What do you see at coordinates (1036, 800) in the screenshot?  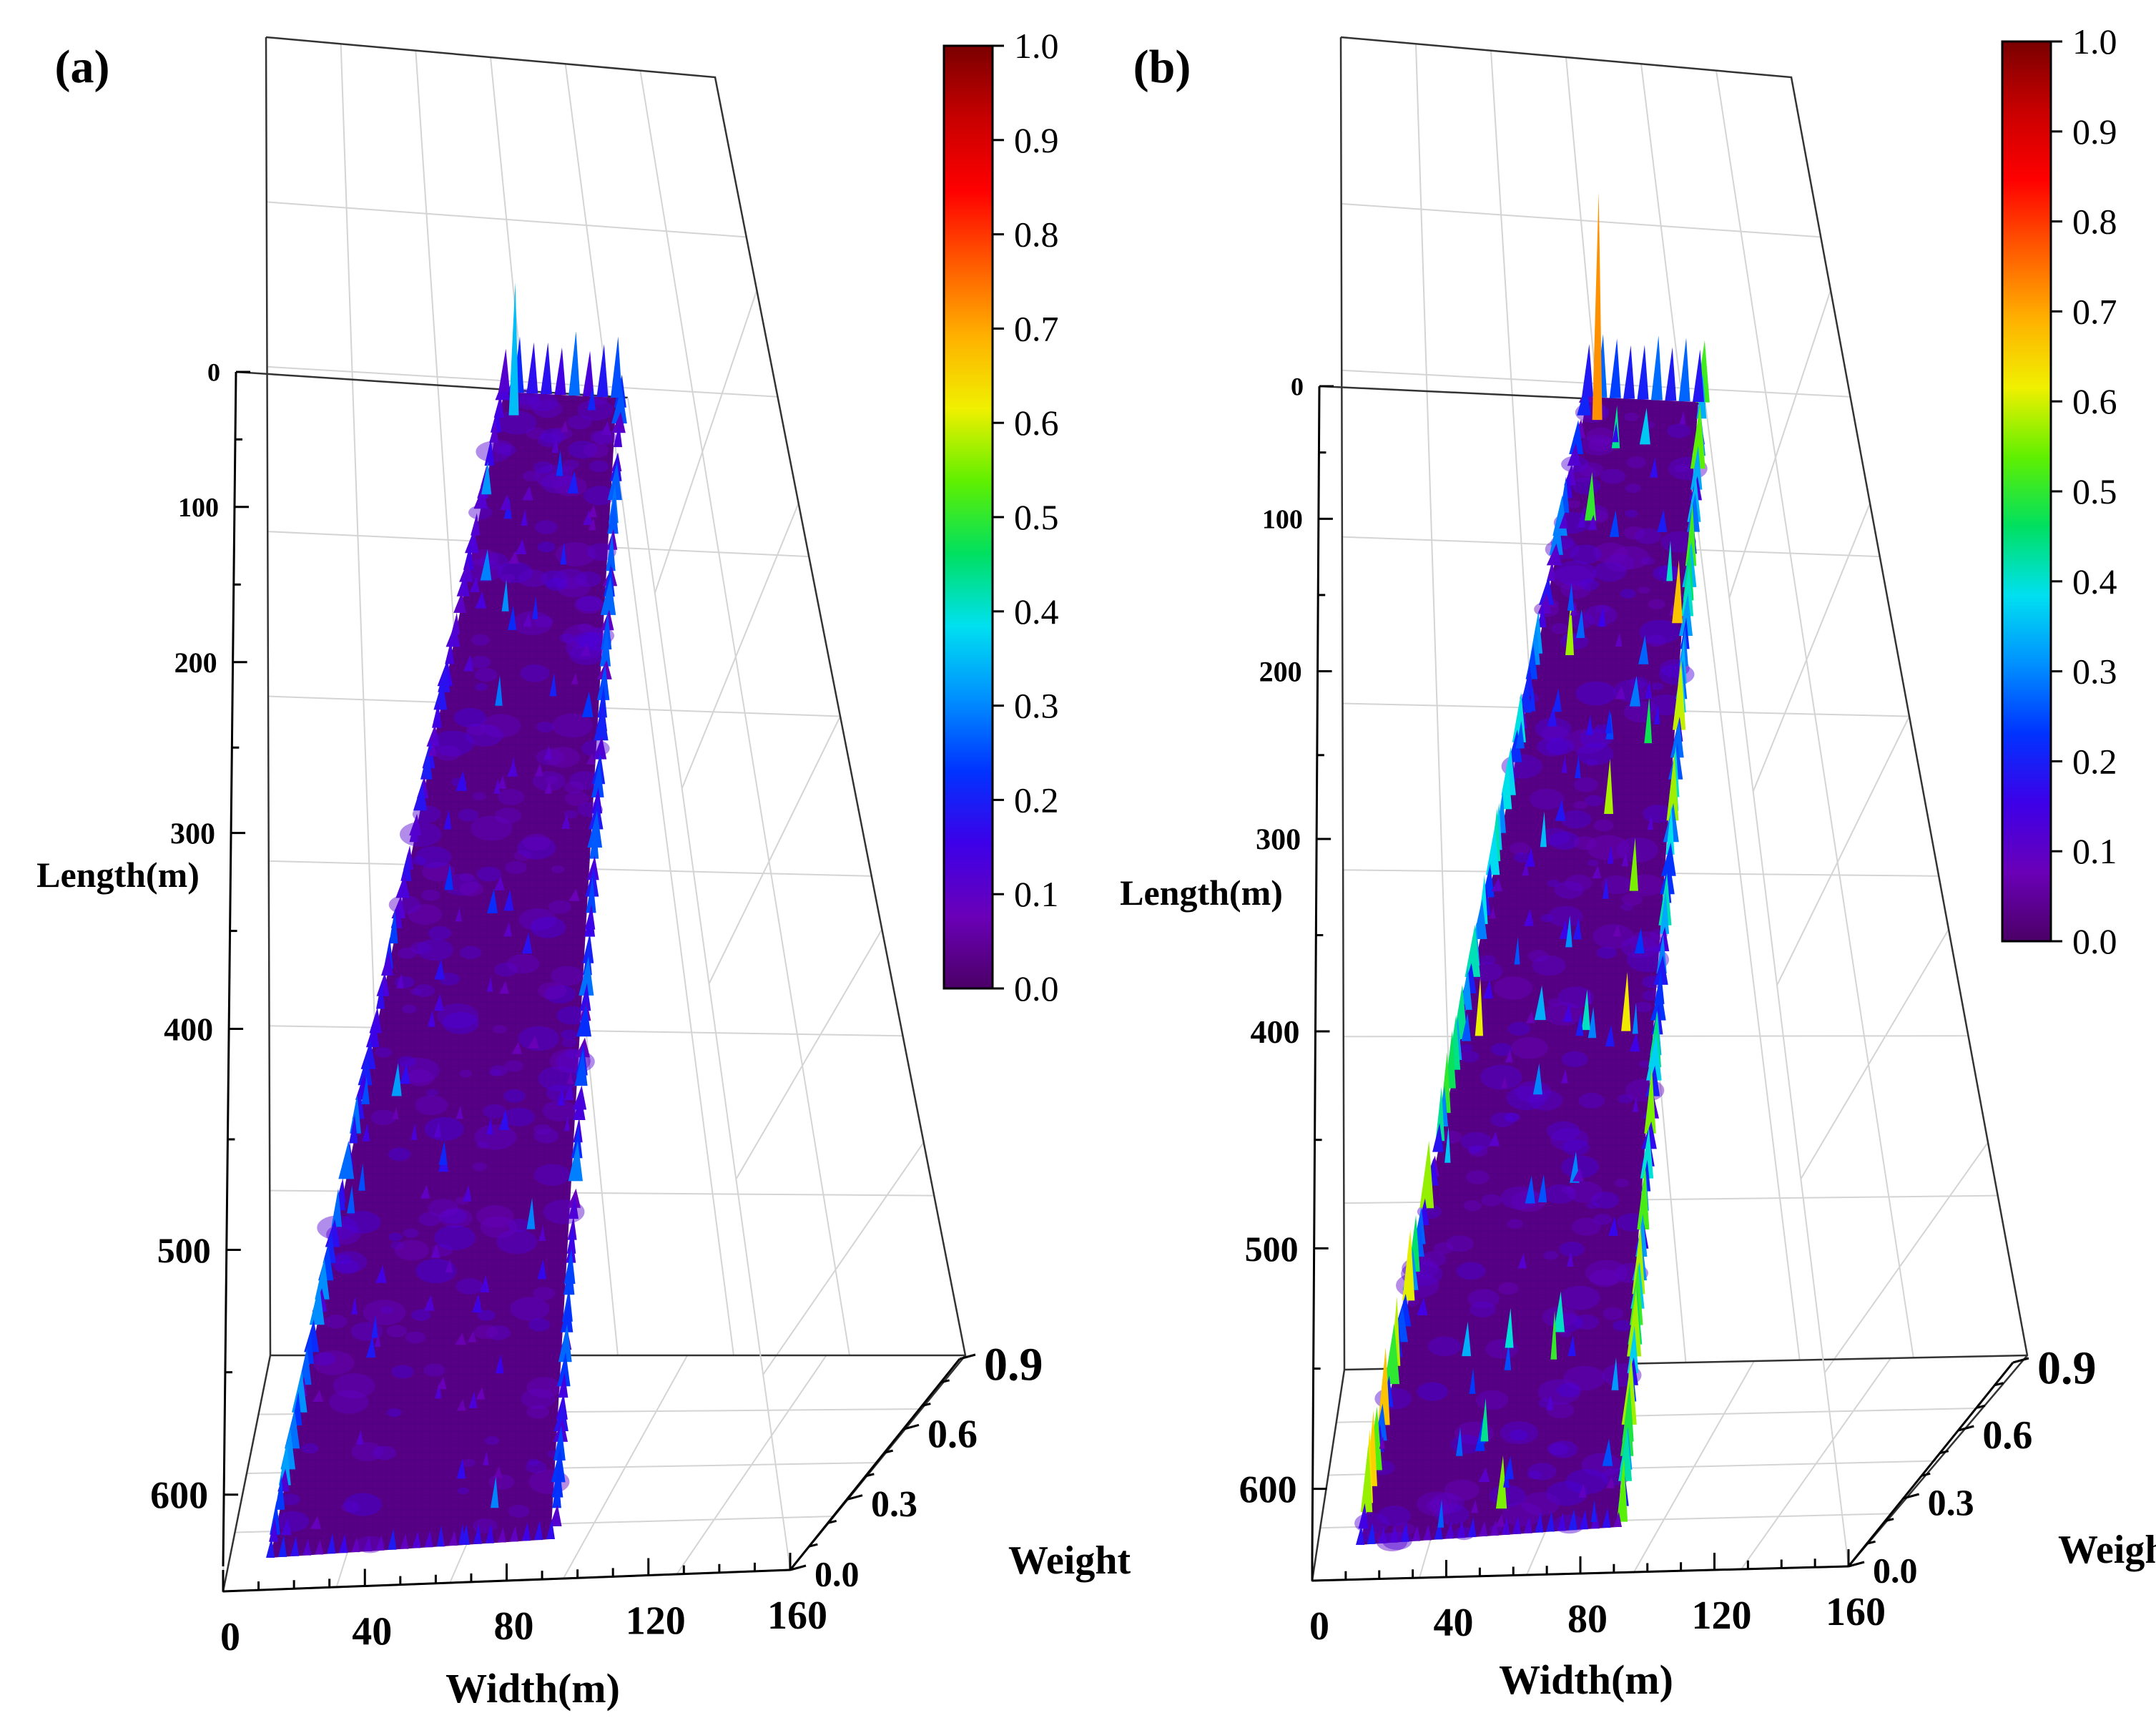 I see `colorbar-tick-label: 0.2` at bounding box center [1036, 800].